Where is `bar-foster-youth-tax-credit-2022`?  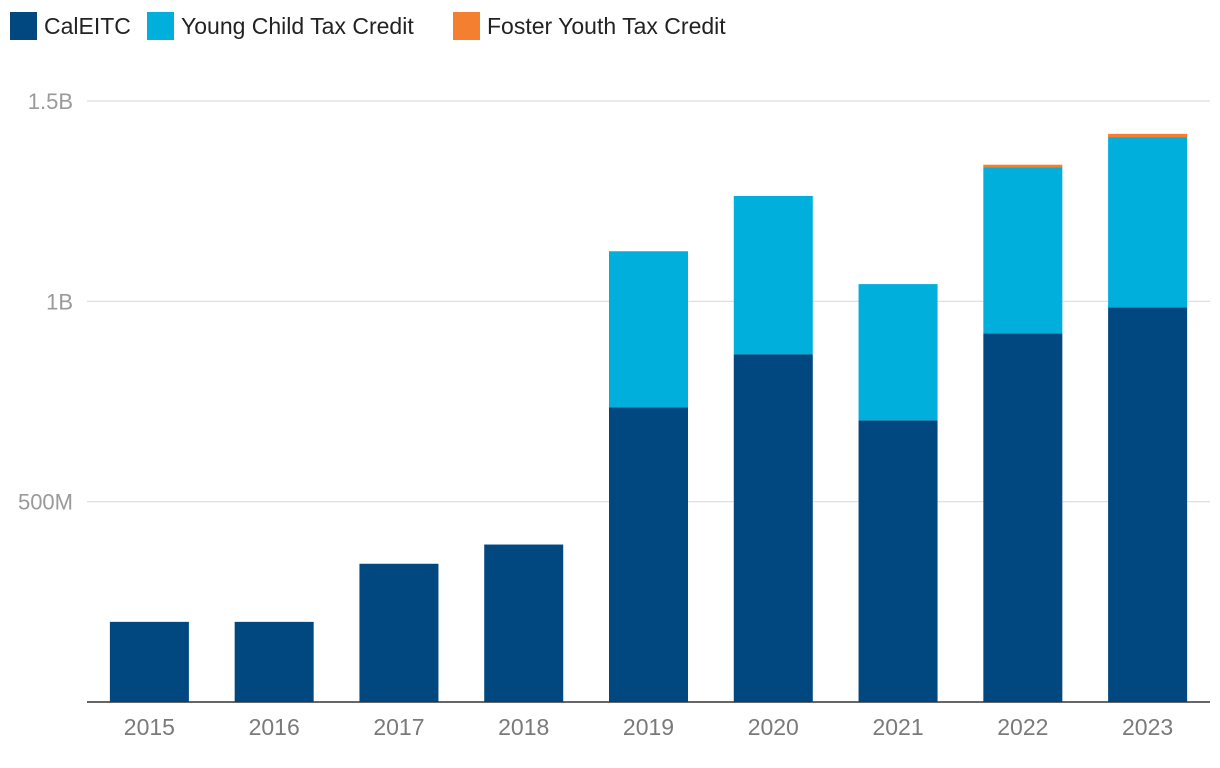
bar-foster-youth-tax-credit-2022 is located at coordinates (1023, 166).